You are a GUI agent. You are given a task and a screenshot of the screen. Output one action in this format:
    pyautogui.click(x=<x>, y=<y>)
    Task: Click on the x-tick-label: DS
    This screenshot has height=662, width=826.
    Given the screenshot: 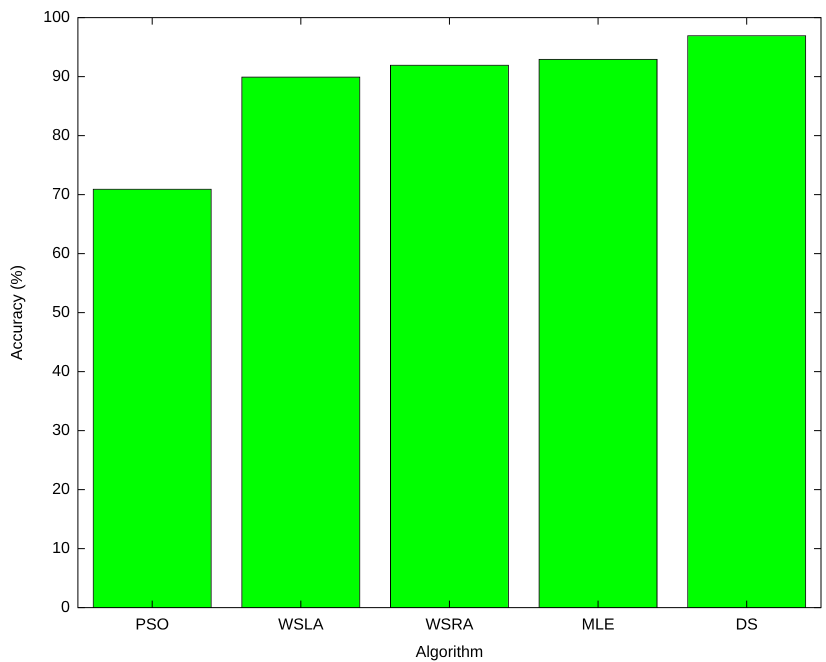 What is the action you would take?
    pyautogui.click(x=747, y=625)
    